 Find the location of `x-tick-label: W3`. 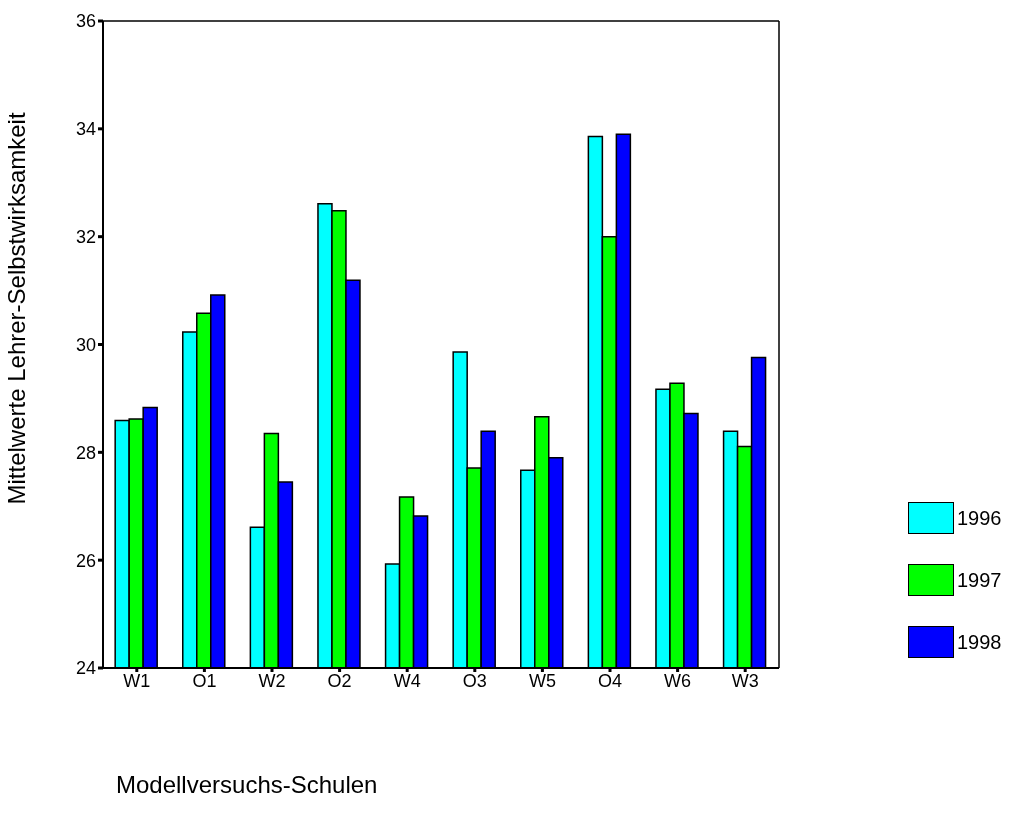

x-tick-label: W3 is located at coordinates (745, 680).